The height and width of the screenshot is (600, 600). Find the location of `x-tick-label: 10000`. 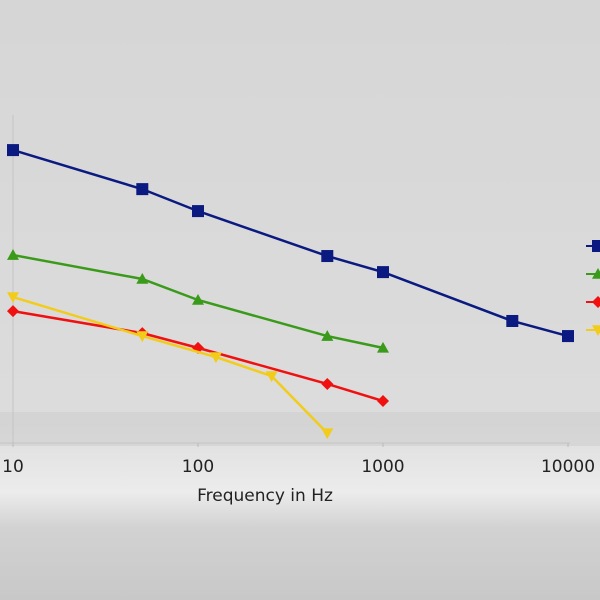

x-tick-label: 10000 is located at coordinates (568, 467).